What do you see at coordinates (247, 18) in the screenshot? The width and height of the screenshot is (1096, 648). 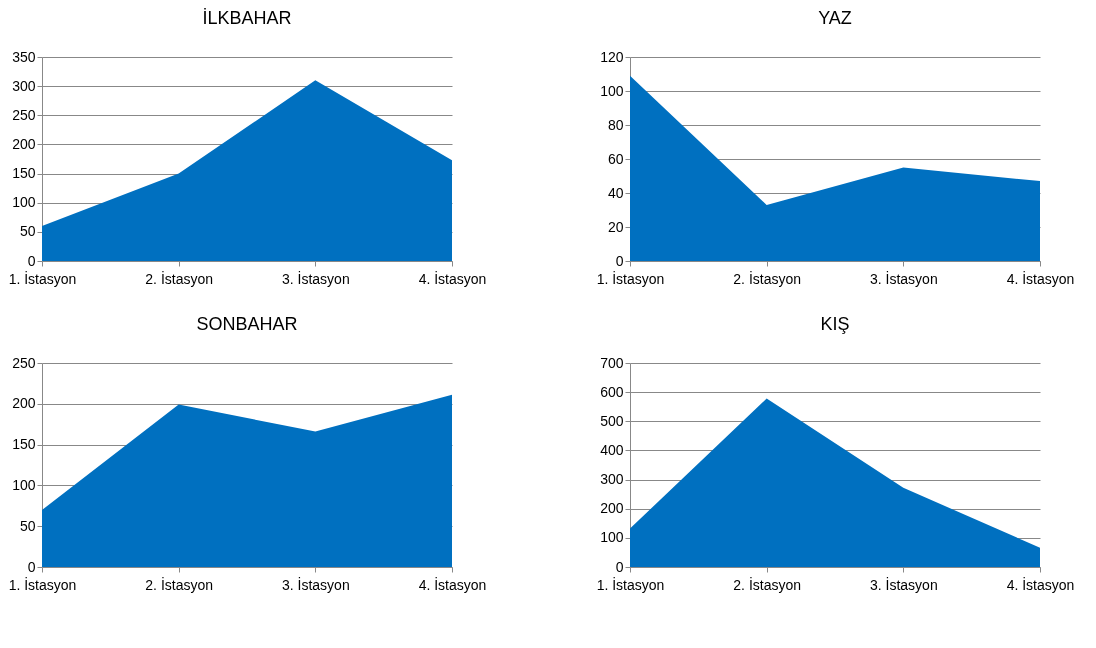 I see `chart-title: İLKBAHAR` at bounding box center [247, 18].